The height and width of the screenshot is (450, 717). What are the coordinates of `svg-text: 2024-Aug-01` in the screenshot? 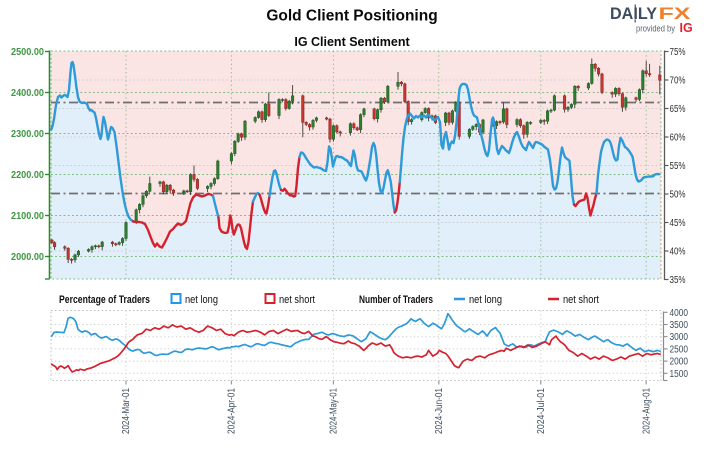 It's located at (646, 411).